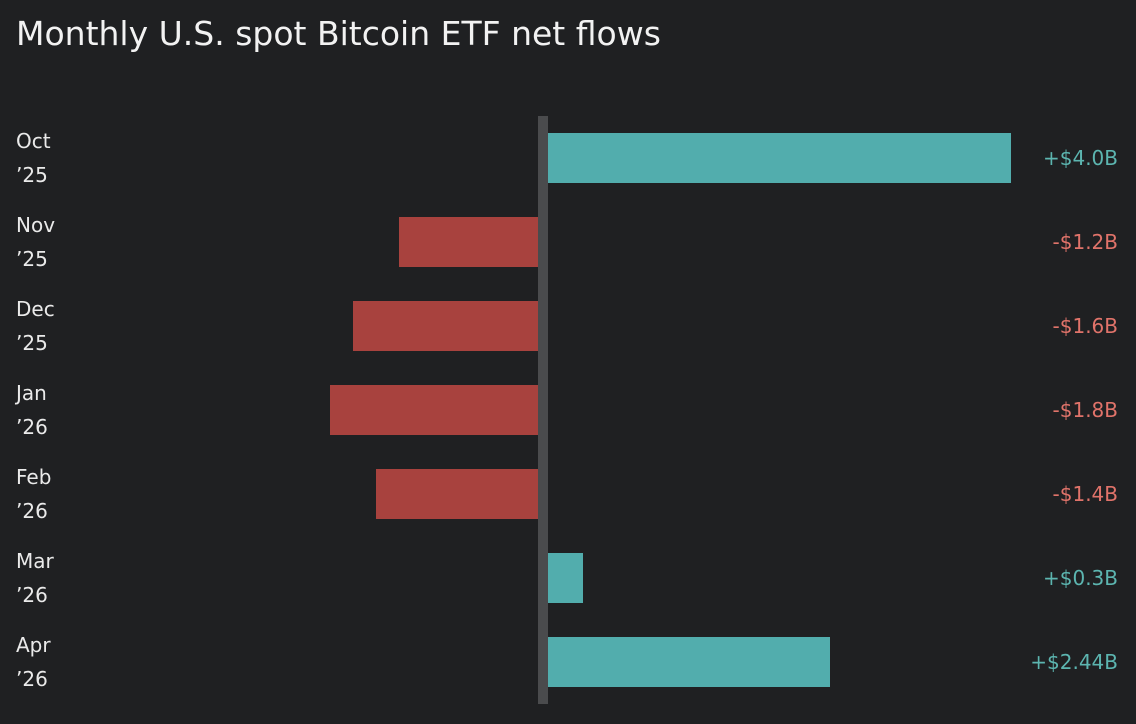 This screenshot has height=724, width=1136. I want to click on value-label: +$2.44B, so click(1074, 662).